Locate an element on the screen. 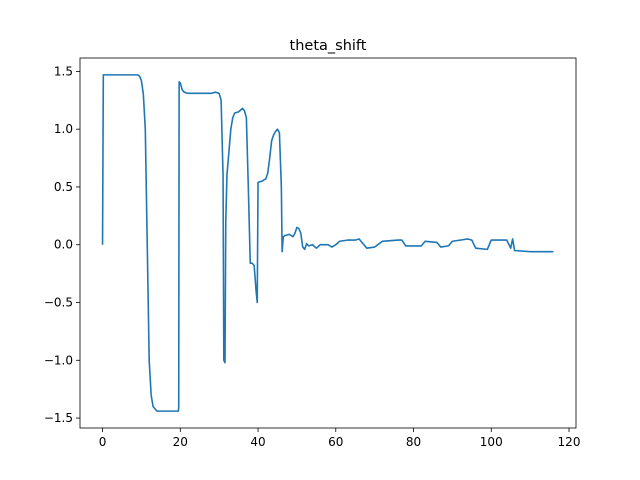 The width and height of the screenshot is (640, 480). y-tick-label: 0.0 is located at coordinates (63, 245).